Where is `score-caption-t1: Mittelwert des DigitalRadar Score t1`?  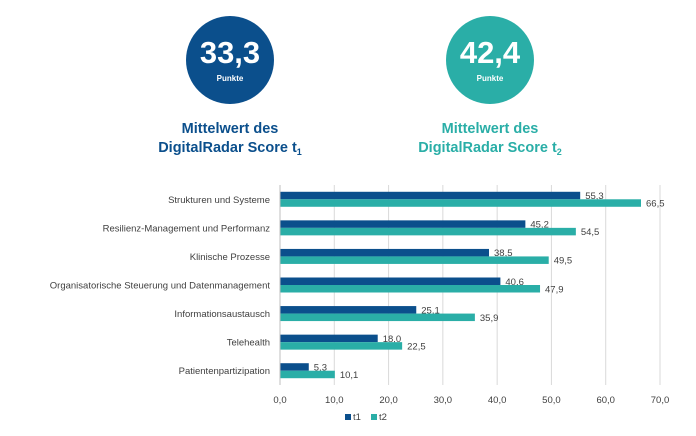
score-caption-t1: Mittelwert des DigitalRadar Score t1 is located at coordinates (230, 141).